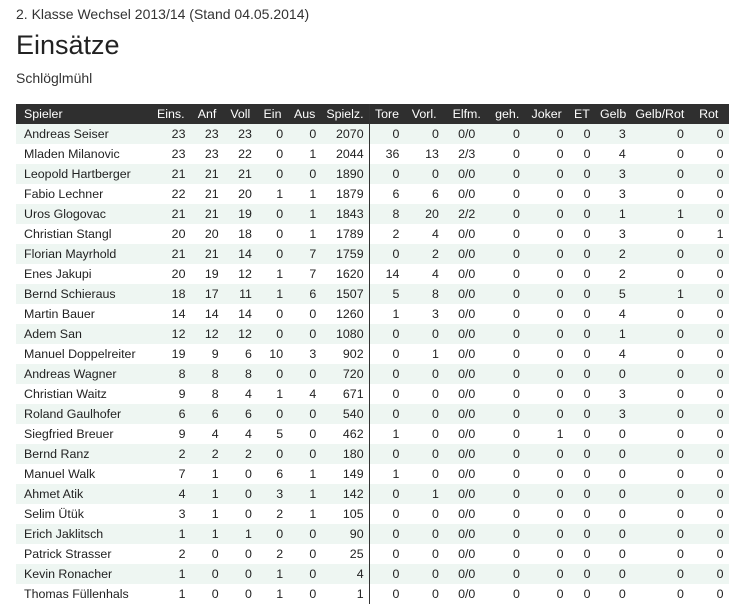 The image size is (744, 612). I want to click on stat-cell: 23, so click(207, 134).